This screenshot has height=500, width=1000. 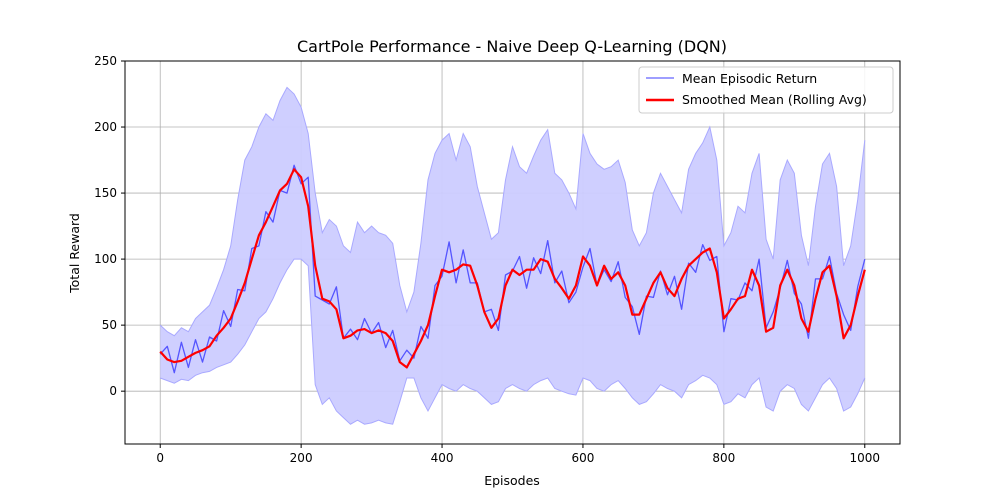 I want to click on y-axis-label: Total Reward, so click(x=74, y=253).